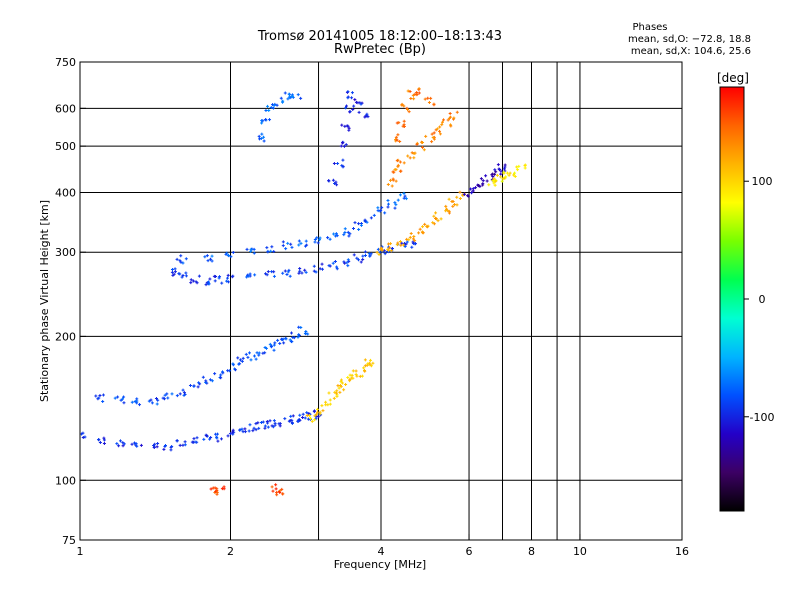 This screenshot has width=800, height=600. I want to click on trace-cluster-7-yellow, so click(507, 175).